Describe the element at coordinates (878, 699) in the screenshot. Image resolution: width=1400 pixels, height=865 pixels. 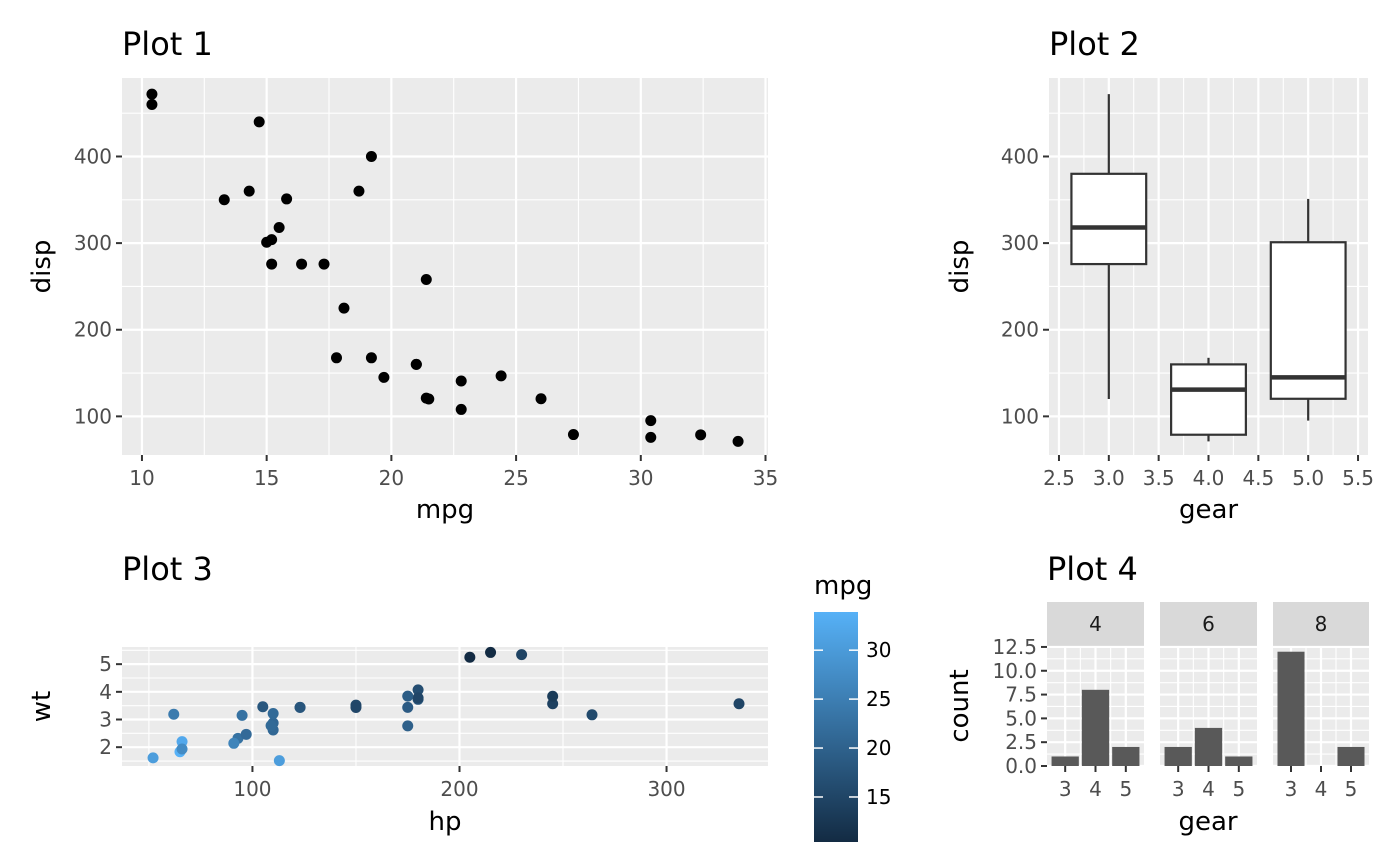
I see `colorbar-label: 25` at that location.